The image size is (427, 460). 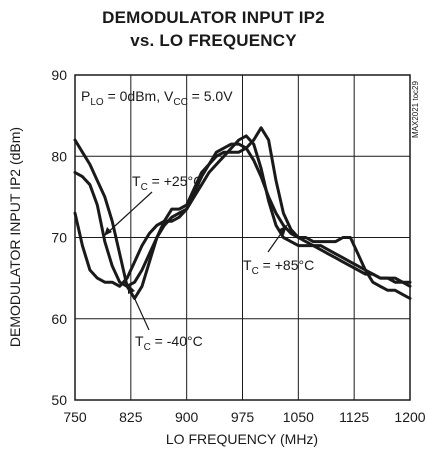 I want to click on annotation-tm40-arrowhead, so click(x=131, y=289).